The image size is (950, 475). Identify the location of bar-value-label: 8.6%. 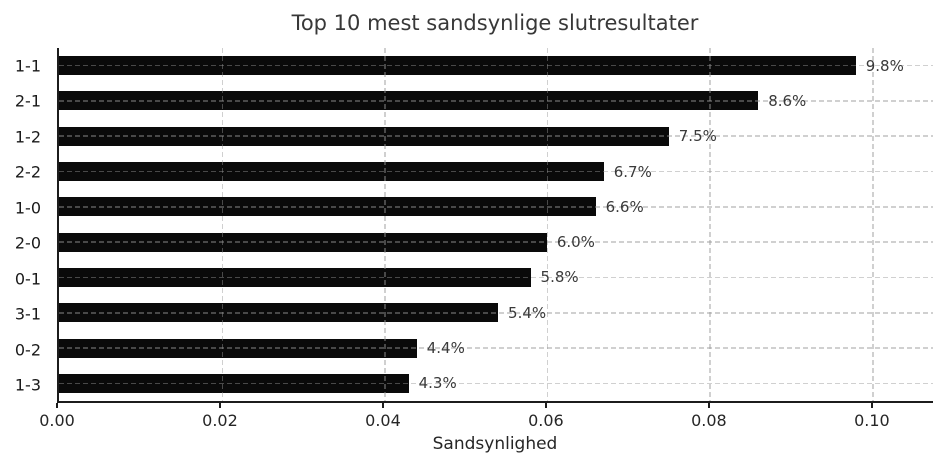
(787, 100).